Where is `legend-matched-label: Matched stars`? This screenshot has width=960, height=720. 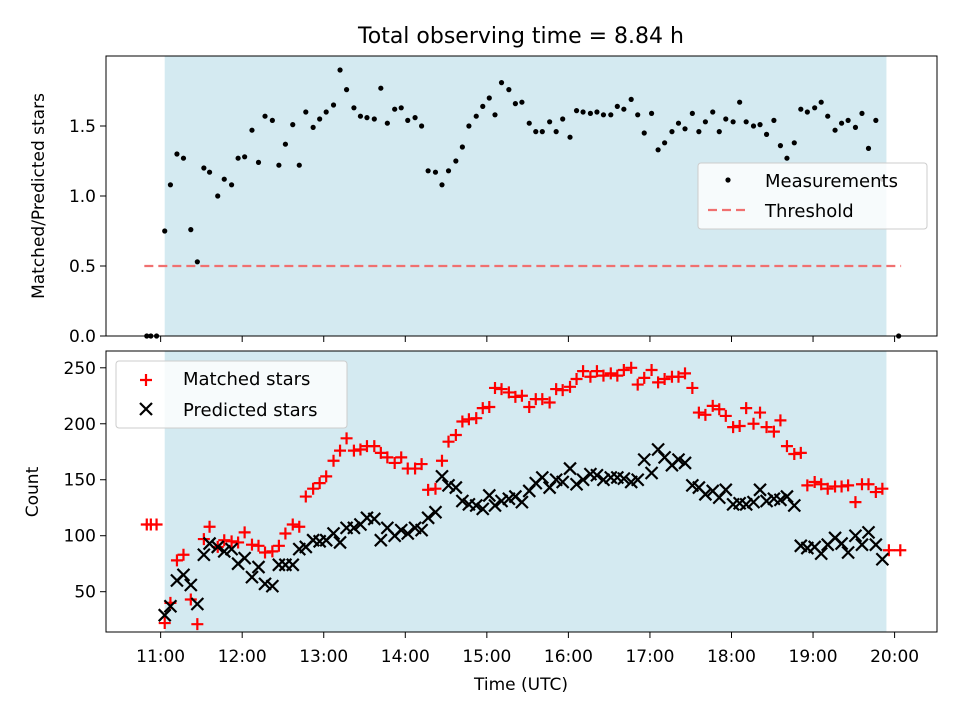 legend-matched-label: Matched stars is located at coordinates (246, 379).